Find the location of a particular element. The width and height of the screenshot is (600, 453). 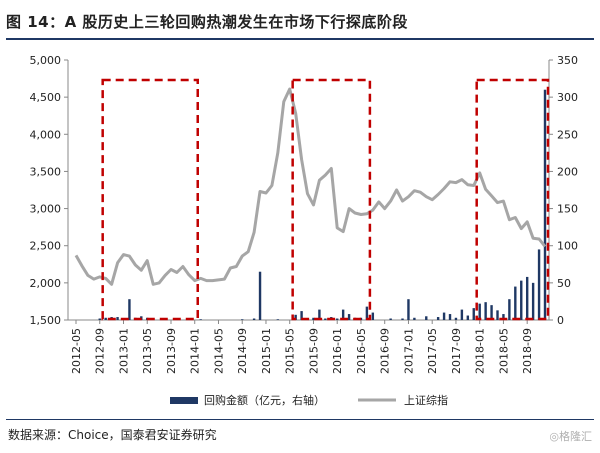

left-tick-label: 4,500 is located at coordinates (46, 97).